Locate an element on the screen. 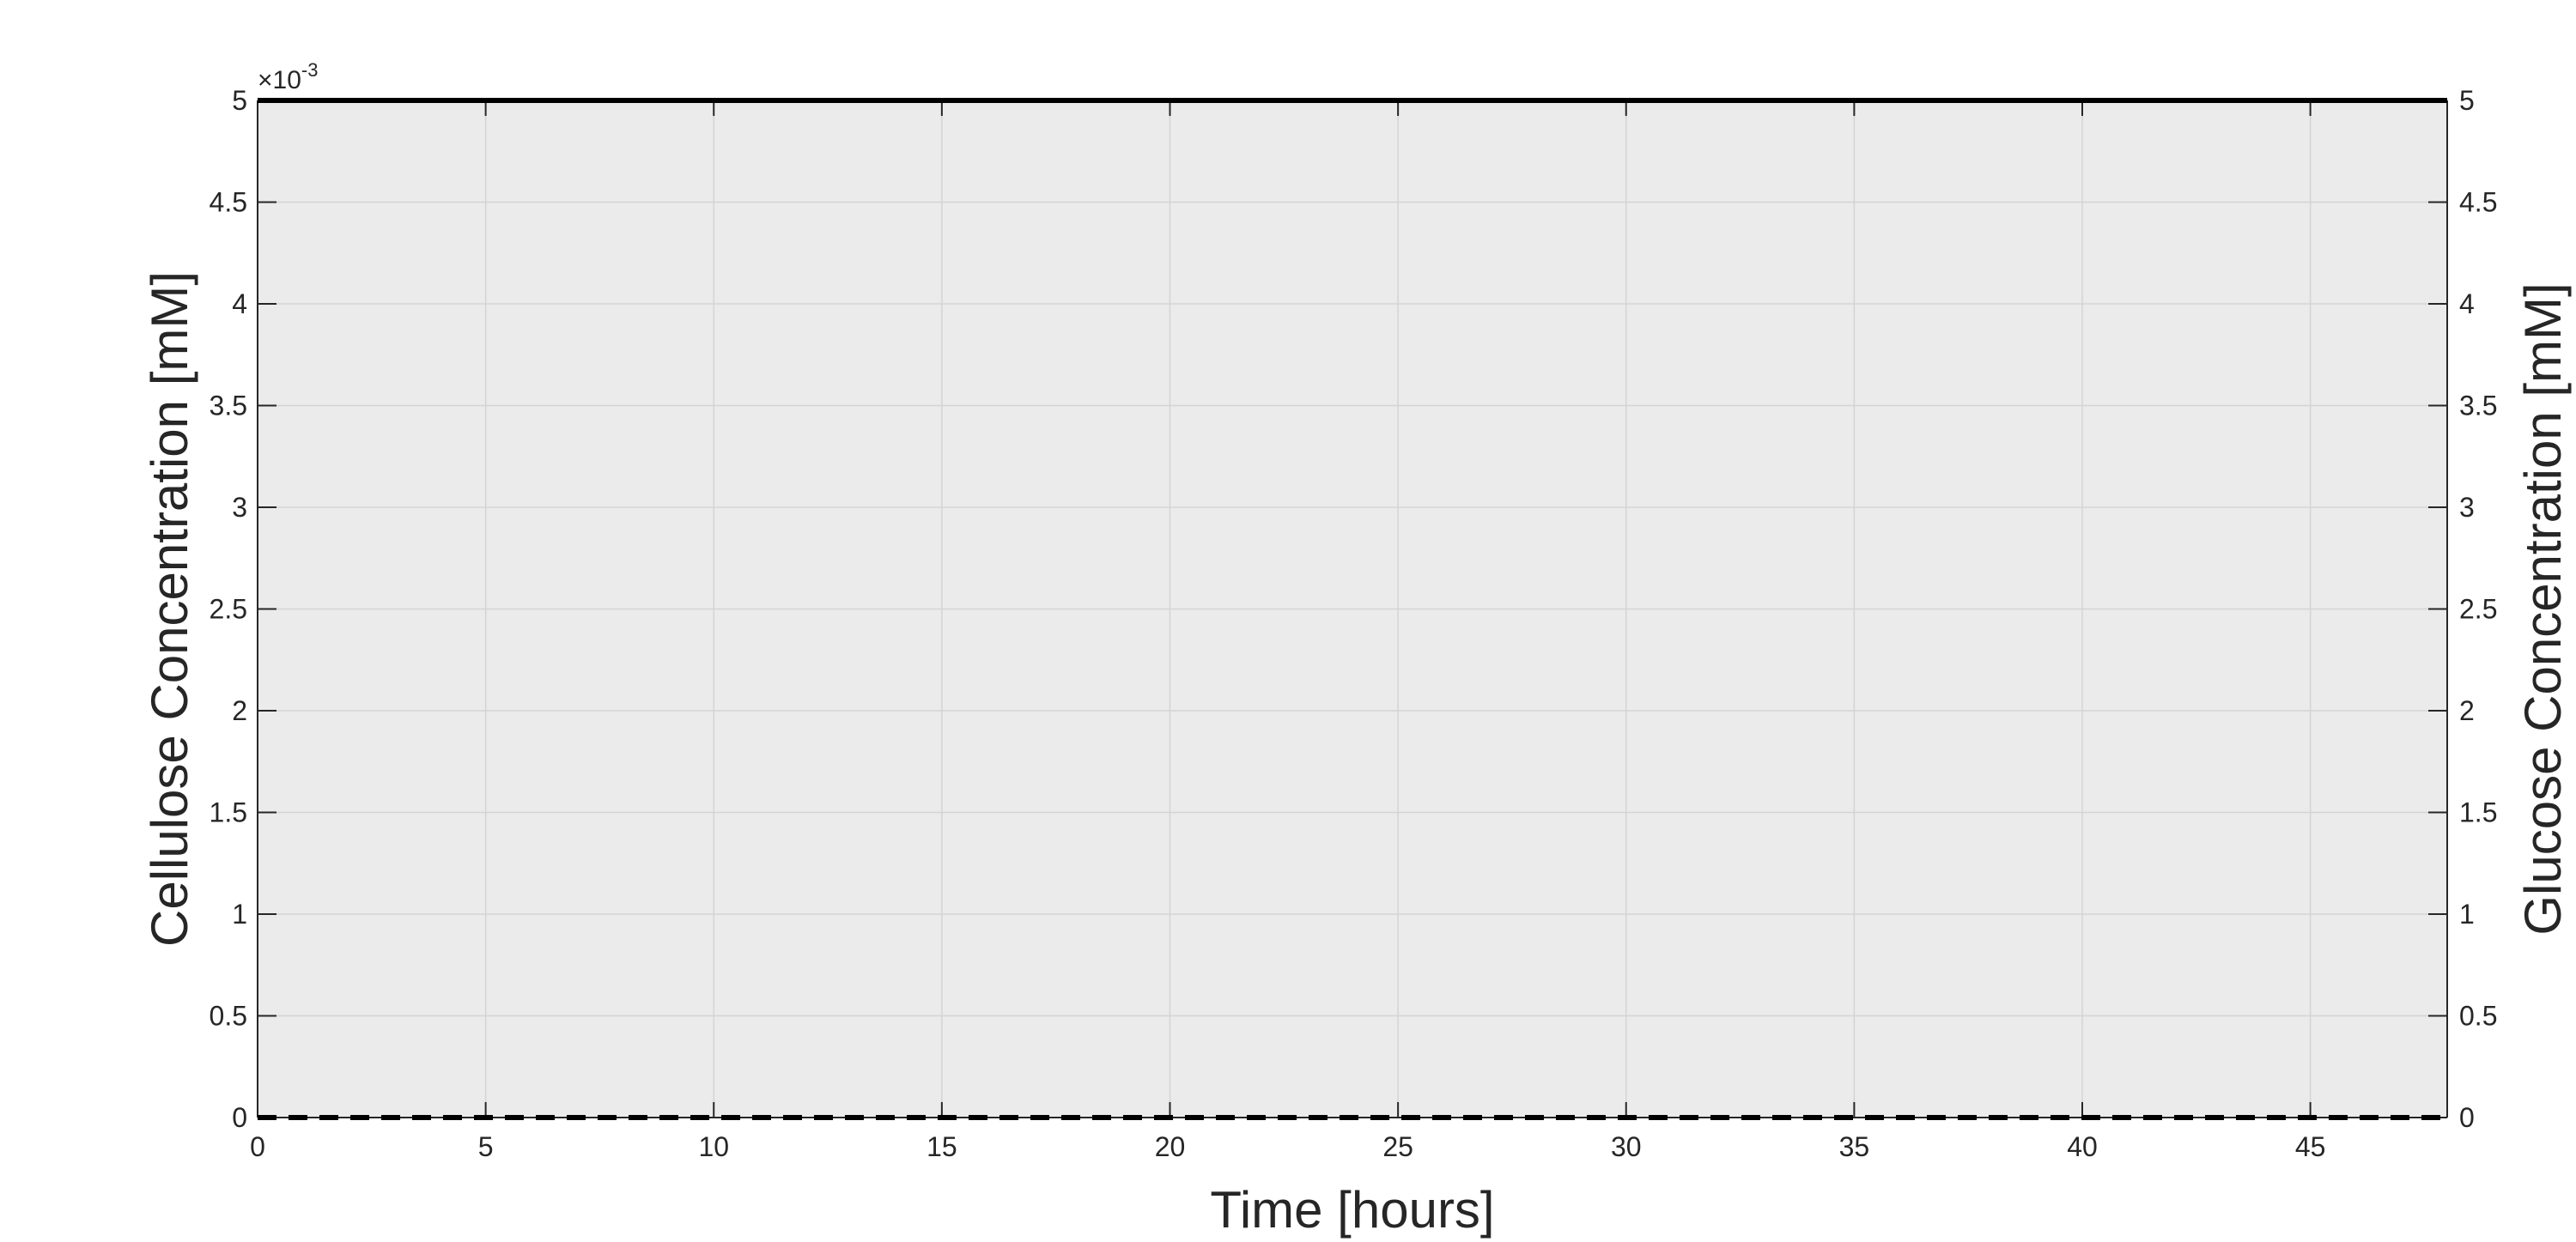 This screenshot has width=2576, height=1242. y-tick-label-left: 4 is located at coordinates (240, 303).